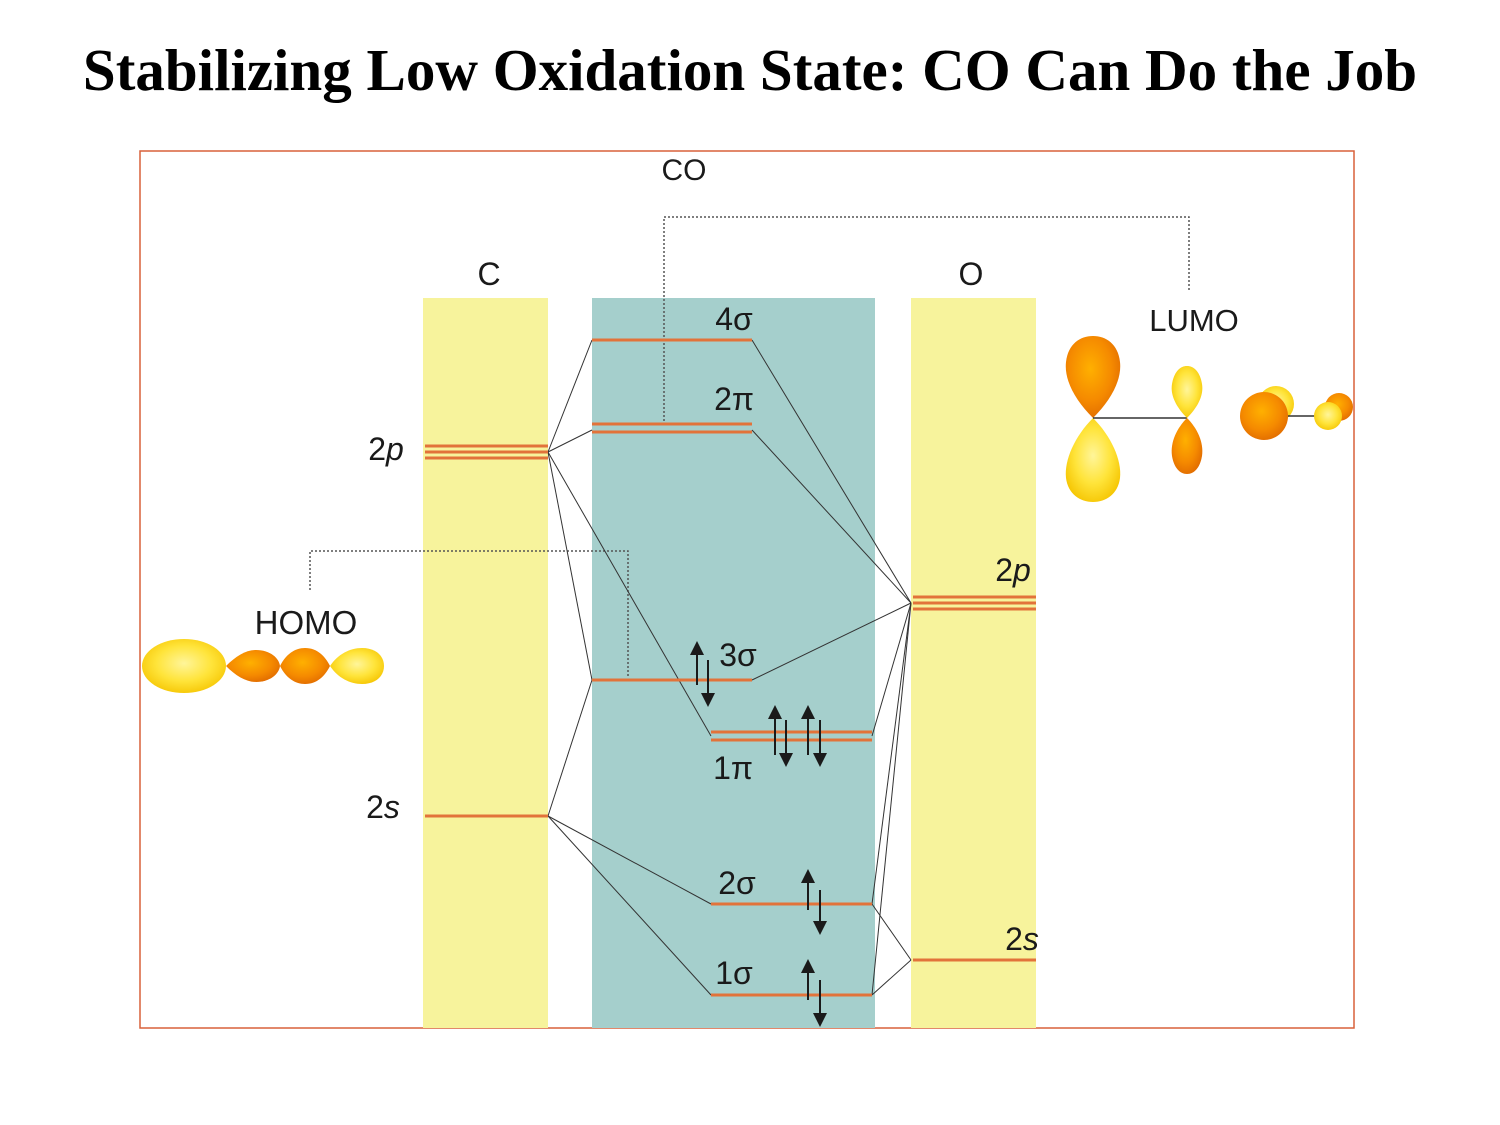 Image resolution: width=1500 pixels, height=1125 pixels. I want to click on oxygen-column, so click(973, 663).